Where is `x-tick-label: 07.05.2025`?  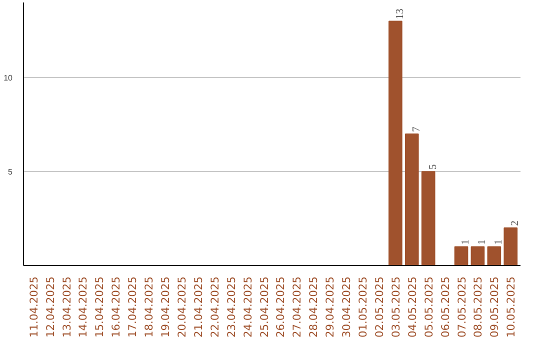 x-tick-label: 07.05.2025 is located at coordinates (461, 307).